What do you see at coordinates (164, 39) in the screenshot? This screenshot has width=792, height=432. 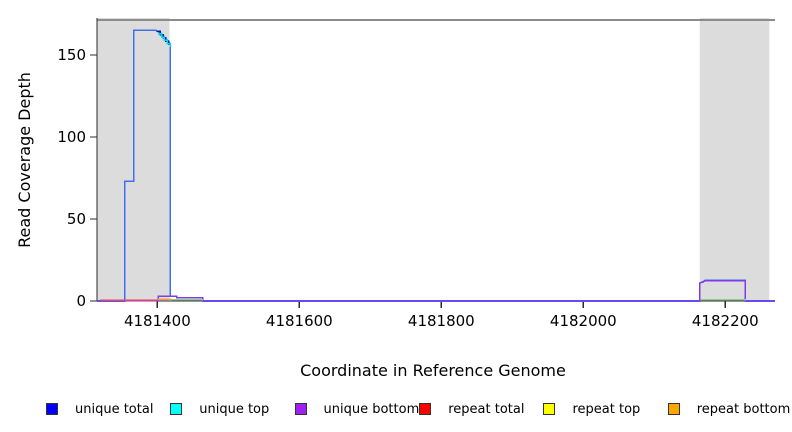 I see `series-unique-top` at bounding box center [164, 39].